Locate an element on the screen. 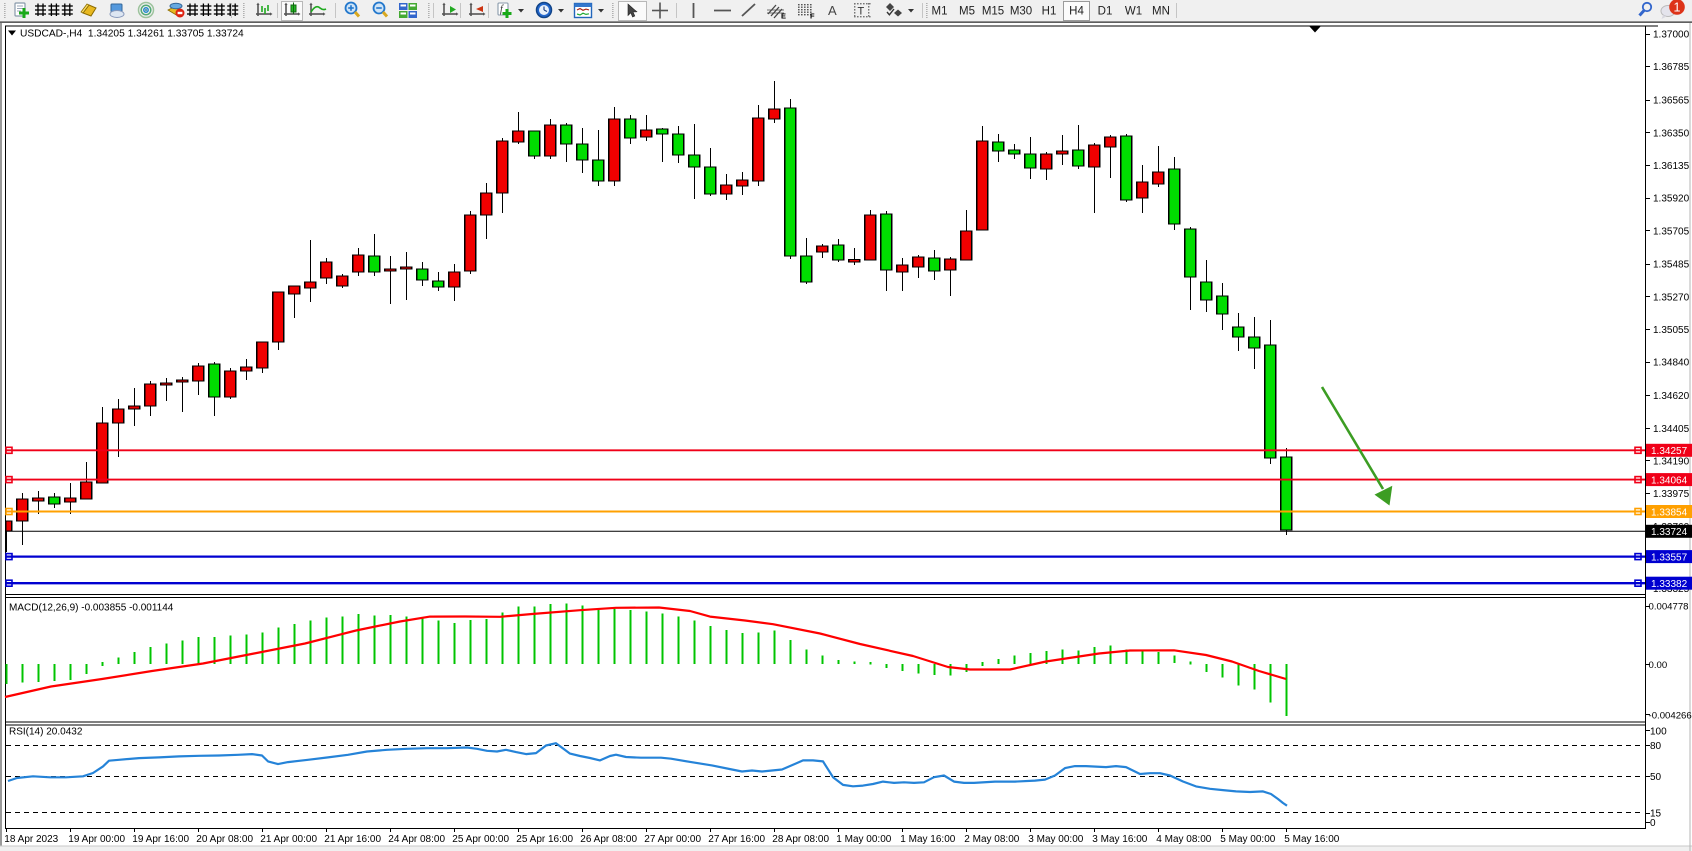 The image size is (1692, 851). svg-text: RSI(14) 20.0432 is located at coordinates (46, 732).